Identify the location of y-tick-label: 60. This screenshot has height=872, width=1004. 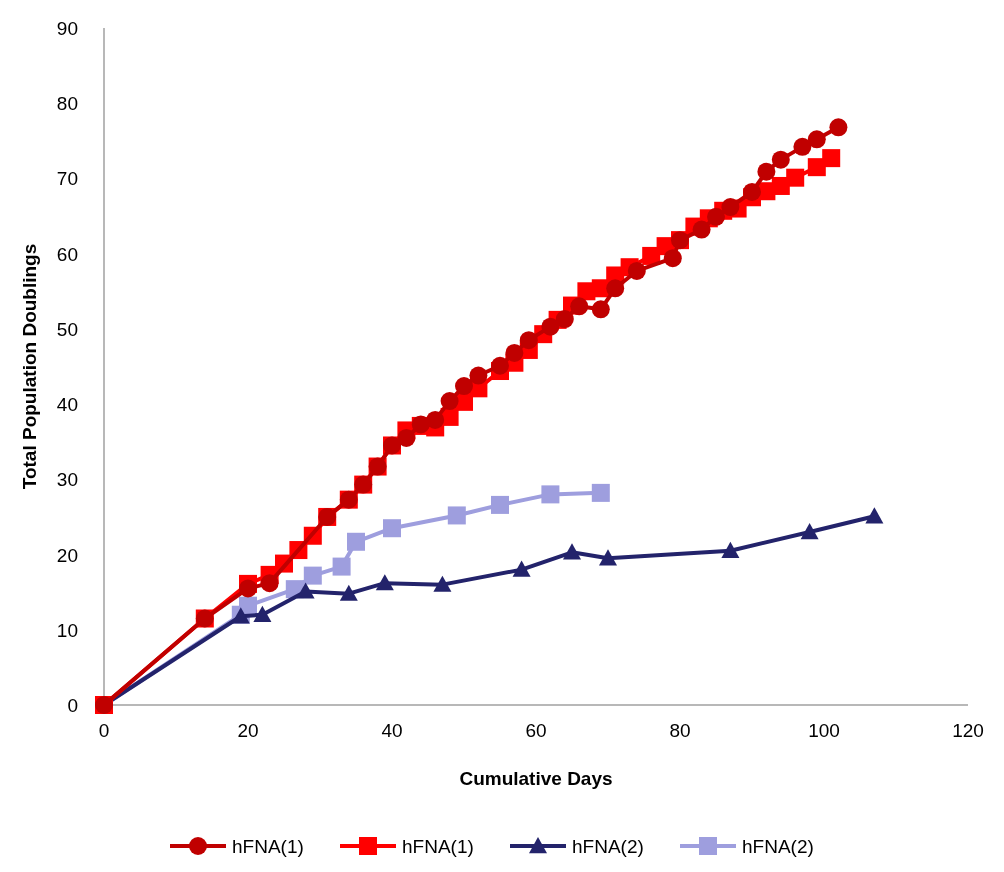
(67, 254).